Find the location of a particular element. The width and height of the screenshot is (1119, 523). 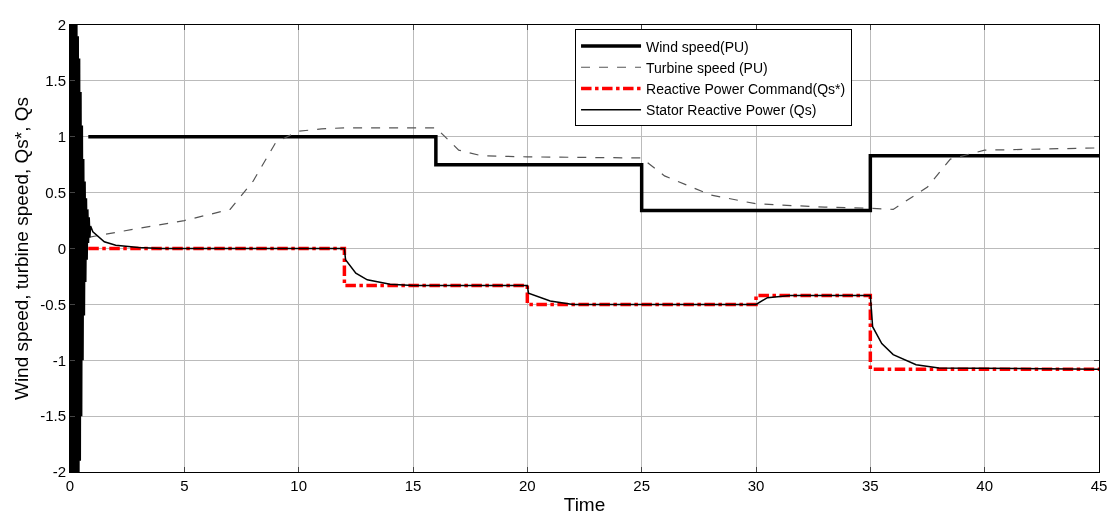

y-tick-label: 0.5 is located at coordinates (55, 192).